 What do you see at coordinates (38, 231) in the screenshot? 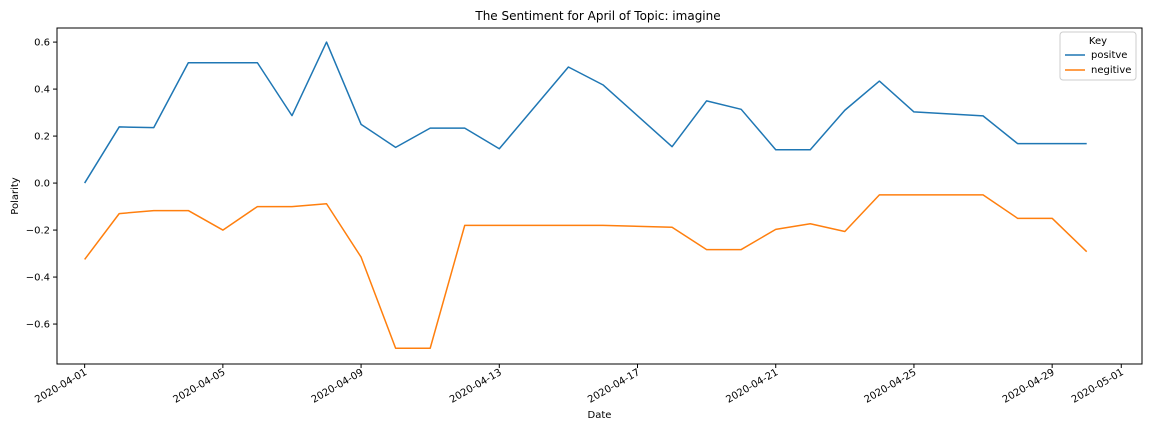
I see `y-tick-label: −0.2` at bounding box center [38, 231].